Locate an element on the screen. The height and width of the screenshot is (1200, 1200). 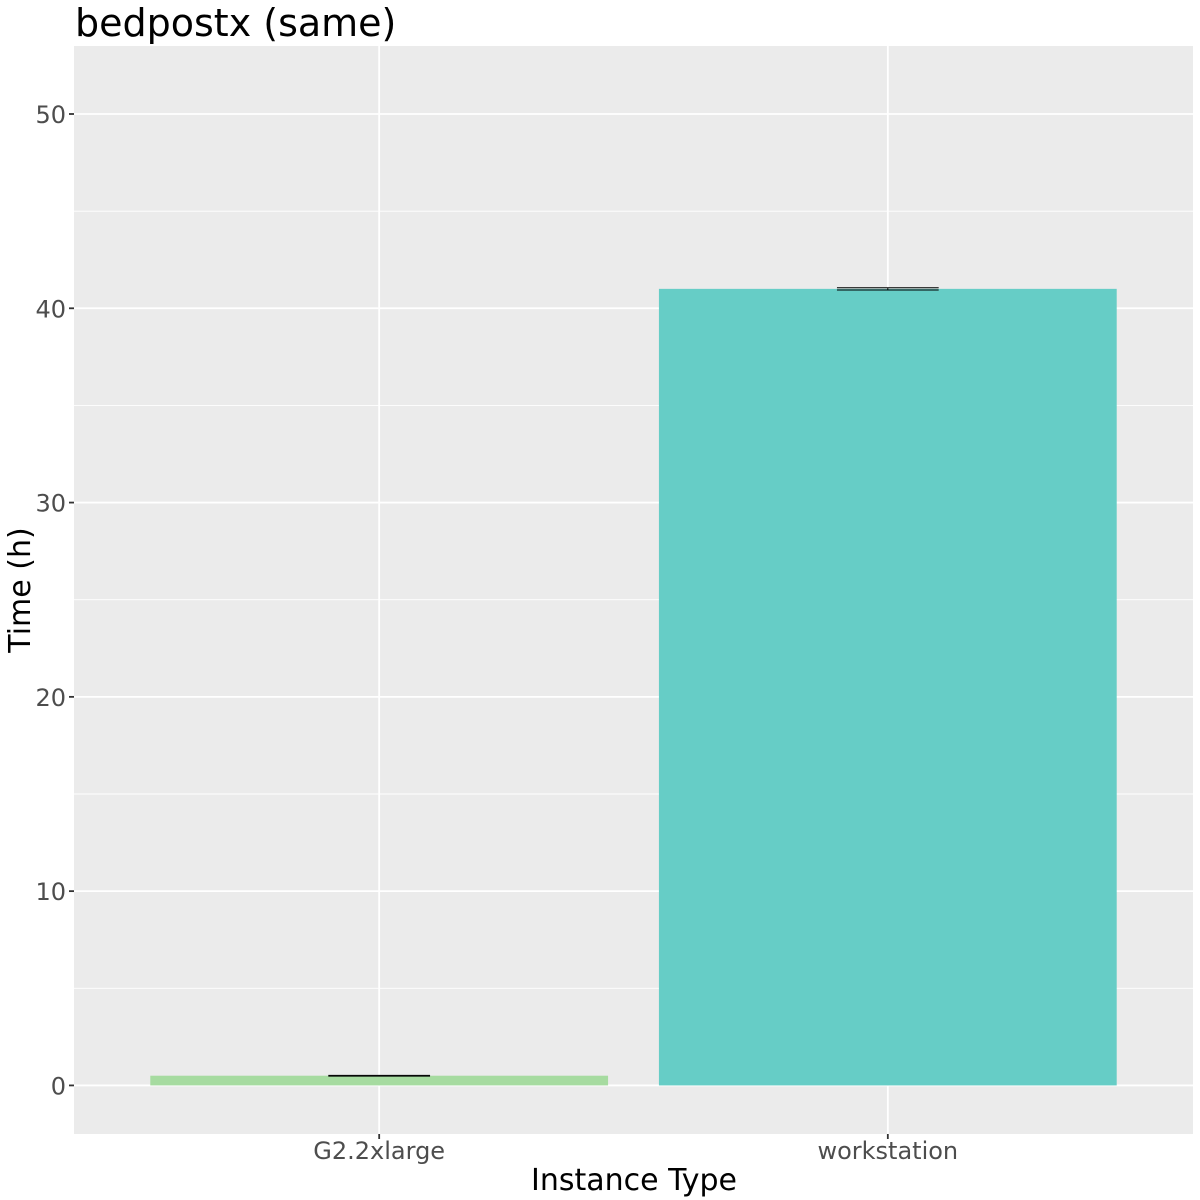
y-axis-title: Time (h) is located at coordinates (20, 590).